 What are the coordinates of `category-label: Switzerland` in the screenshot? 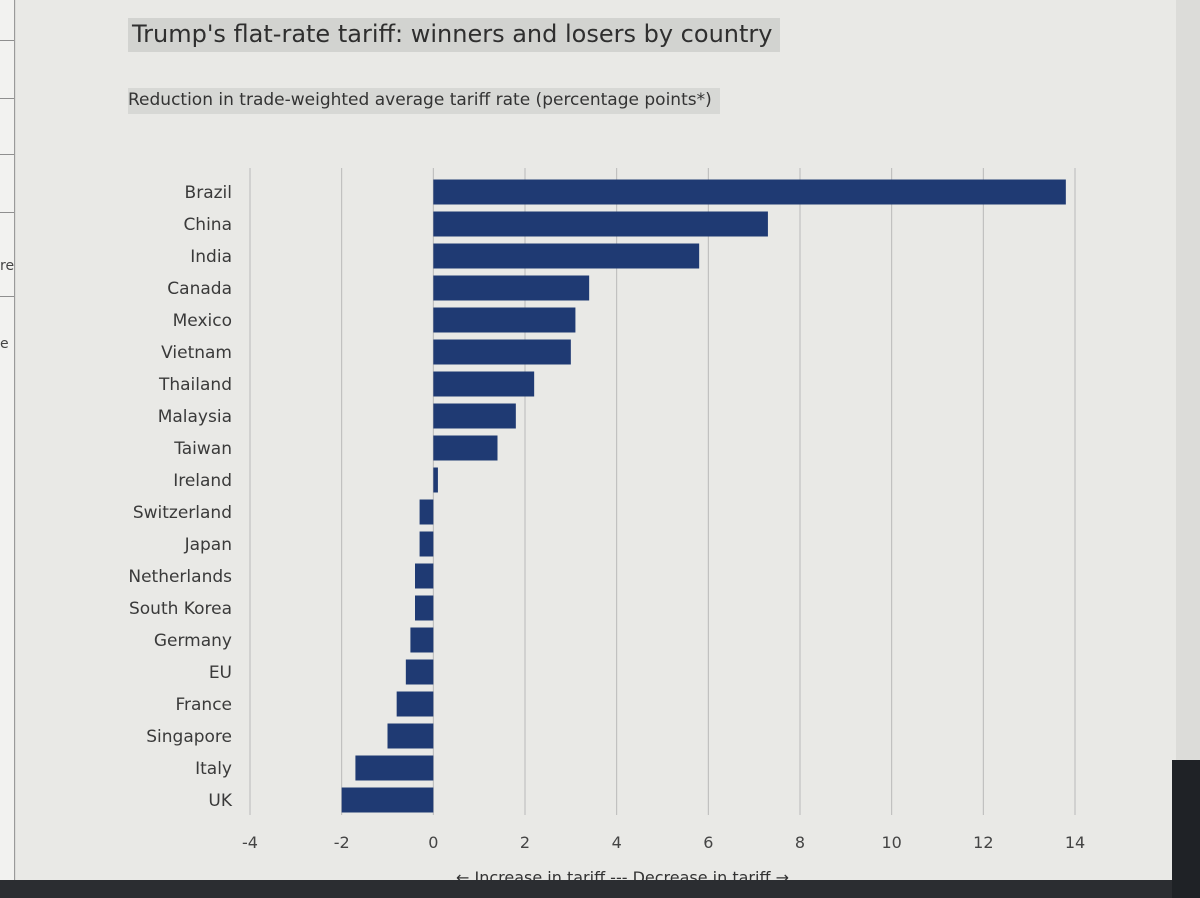 It's located at (182, 513).